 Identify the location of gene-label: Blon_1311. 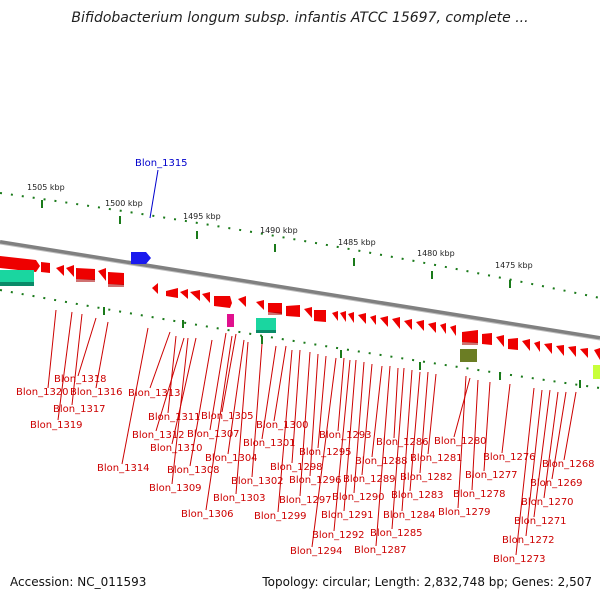
(174, 417).